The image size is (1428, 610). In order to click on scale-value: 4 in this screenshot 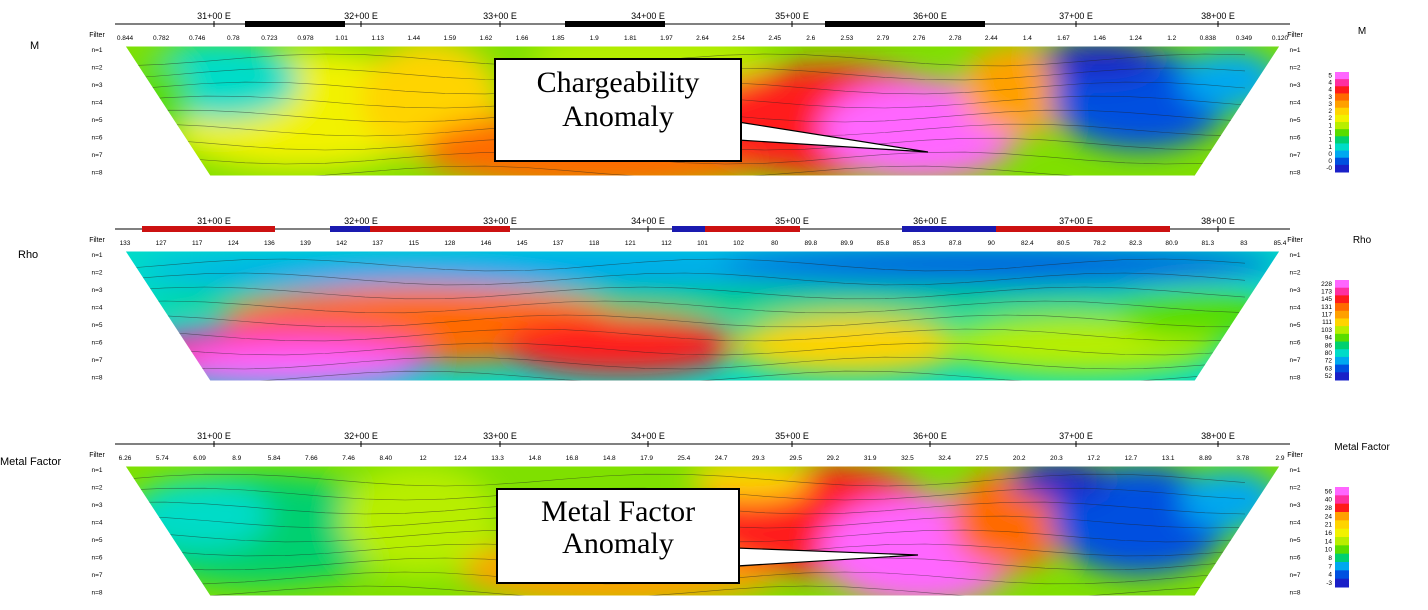, I will do `click(1330, 575)`.